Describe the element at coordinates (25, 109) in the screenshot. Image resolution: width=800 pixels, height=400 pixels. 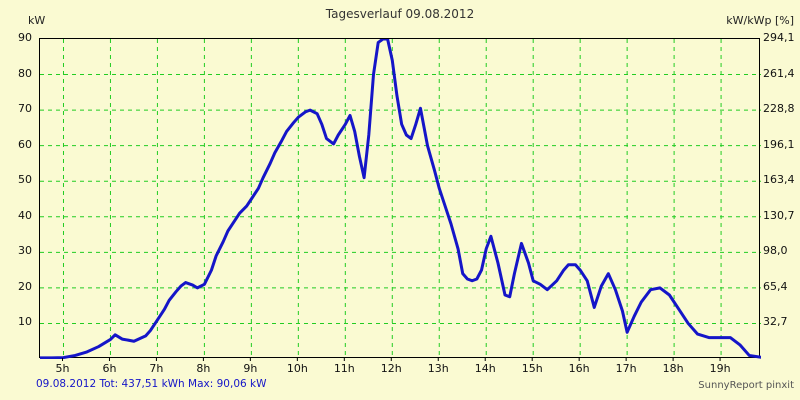
I see `y-axis-left-tick-label: 70` at that location.